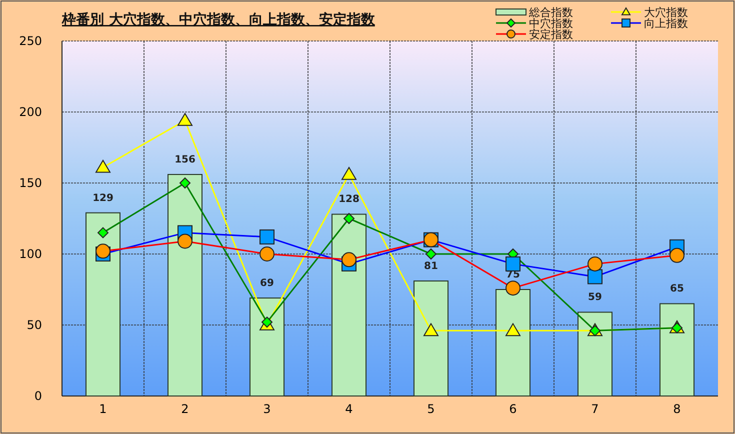 The height and width of the screenshot is (434, 735). I want to click on y-tick-label: 250, so click(30, 41).